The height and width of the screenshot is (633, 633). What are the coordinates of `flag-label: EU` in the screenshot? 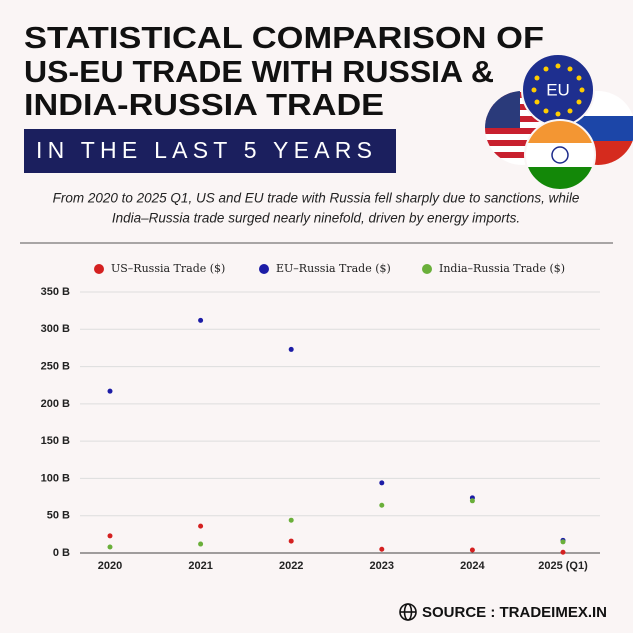 It's located at (558, 89).